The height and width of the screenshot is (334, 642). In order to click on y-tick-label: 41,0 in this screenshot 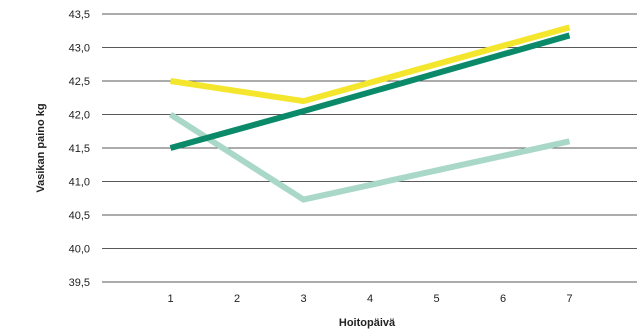, I will do `click(79, 183)`.